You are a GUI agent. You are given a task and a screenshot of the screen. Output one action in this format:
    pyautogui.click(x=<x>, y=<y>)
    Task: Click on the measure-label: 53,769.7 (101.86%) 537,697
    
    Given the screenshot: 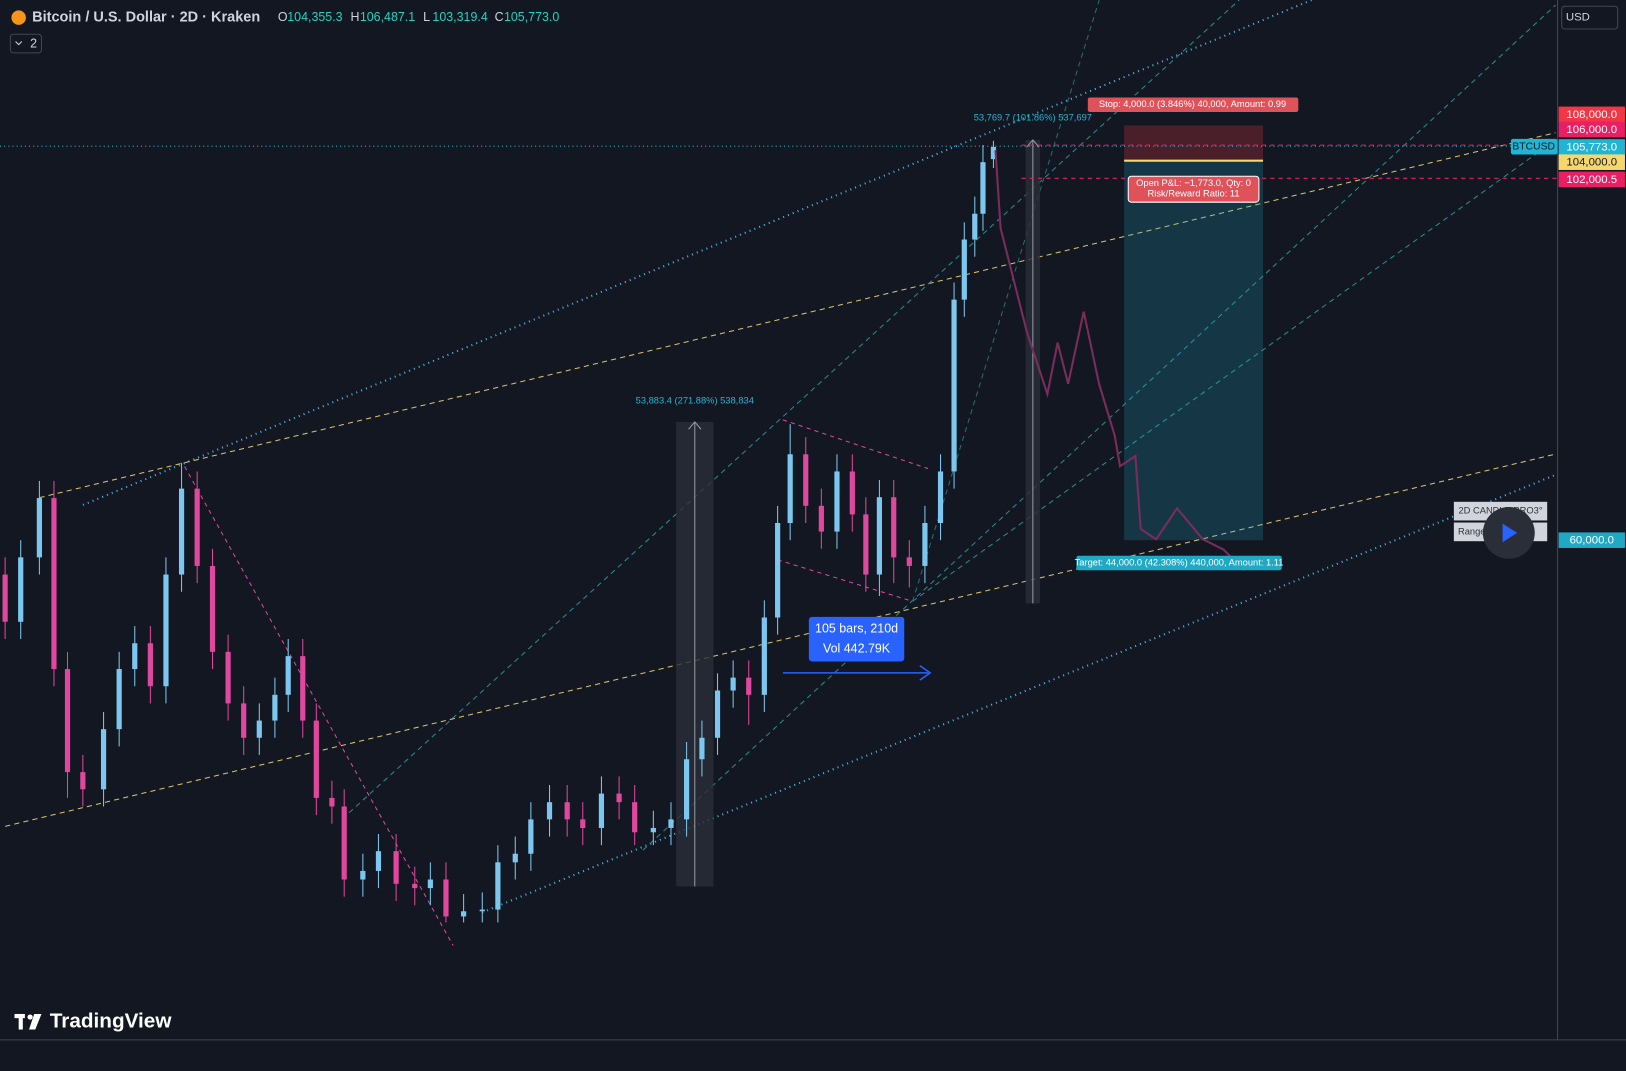 What is the action you would take?
    pyautogui.click(x=1033, y=118)
    